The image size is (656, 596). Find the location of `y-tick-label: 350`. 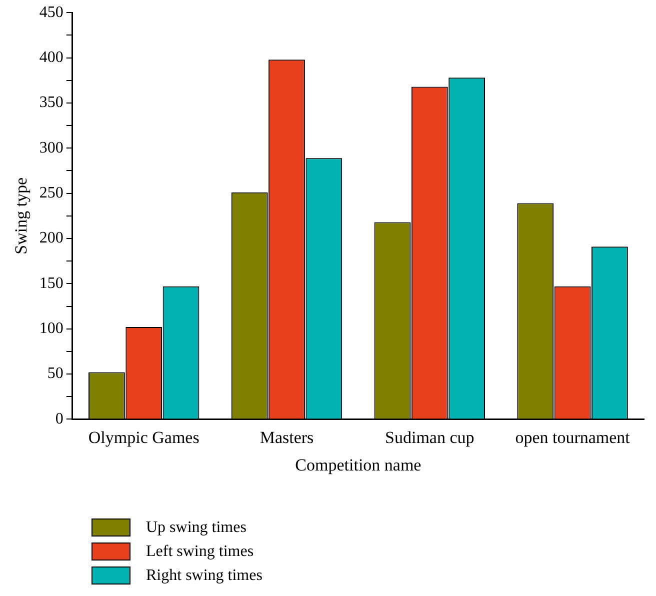

y-tick-label: 350 is located at coordinates (51, 103).